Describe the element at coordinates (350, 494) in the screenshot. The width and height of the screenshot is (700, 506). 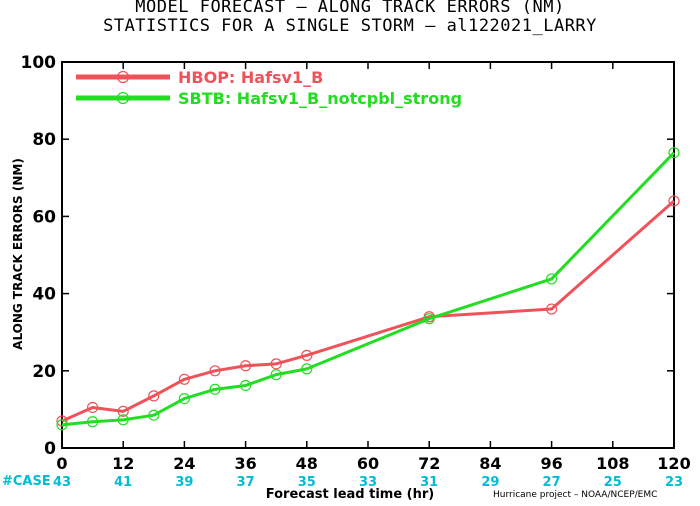
I see `x-axis-label: Forecast lead time (hr)` at that location.